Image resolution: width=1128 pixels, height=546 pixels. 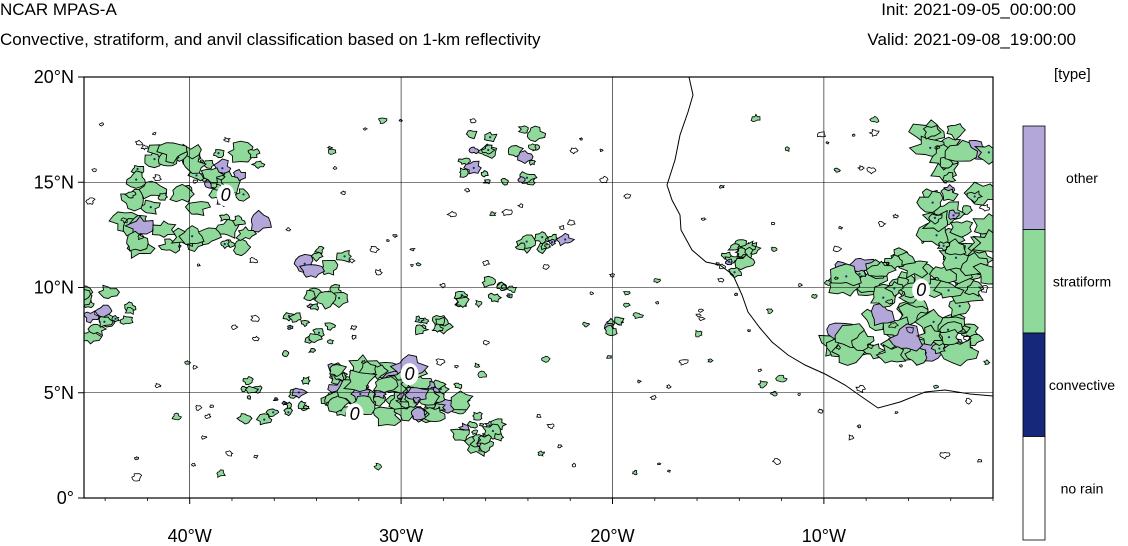 What do you see at coordinates (1082, 385) in the screenshot?
I see `colorbar-label: convective` at bounding box center [1082, 385].